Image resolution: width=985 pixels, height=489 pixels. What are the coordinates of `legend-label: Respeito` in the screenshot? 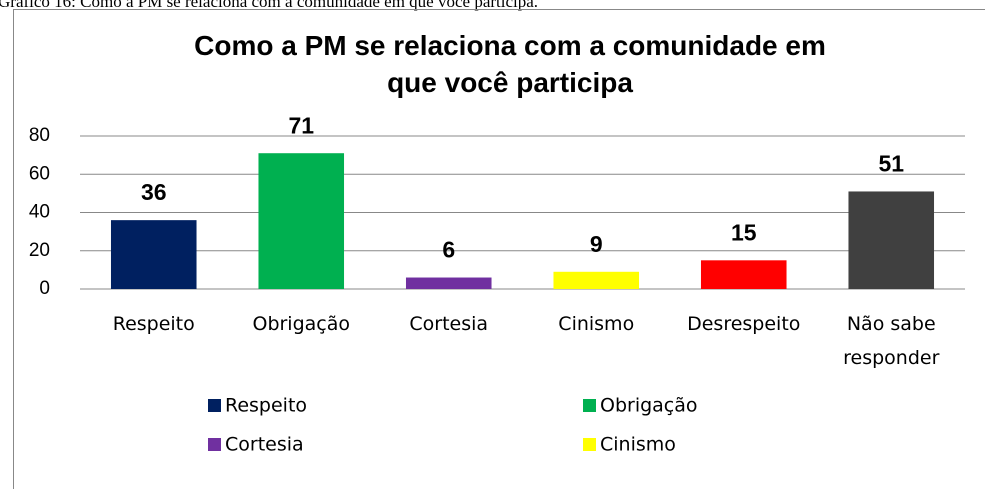 It's located at (266, 406).